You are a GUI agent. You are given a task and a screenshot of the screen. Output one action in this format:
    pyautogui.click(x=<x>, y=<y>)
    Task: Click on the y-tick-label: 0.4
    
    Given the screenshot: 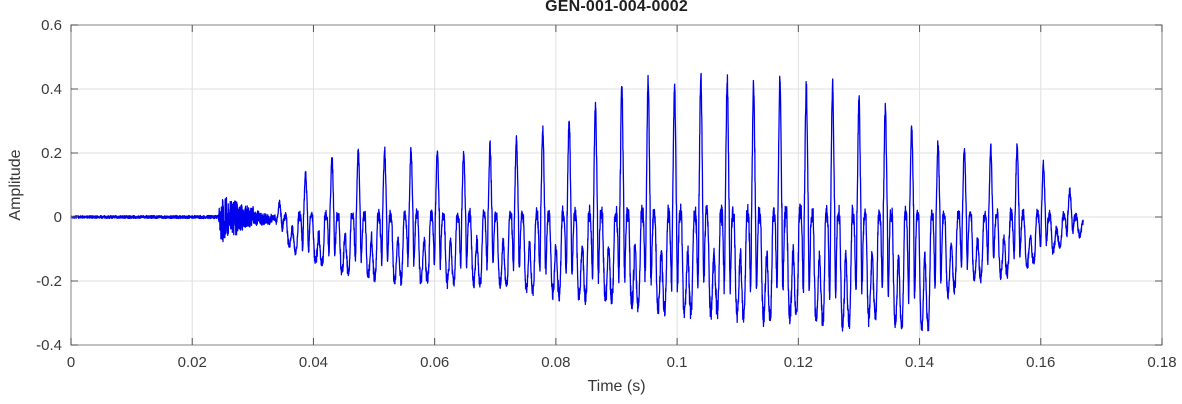 What is the action you would take?
    pyautogui.click(x=51, y=89)
    